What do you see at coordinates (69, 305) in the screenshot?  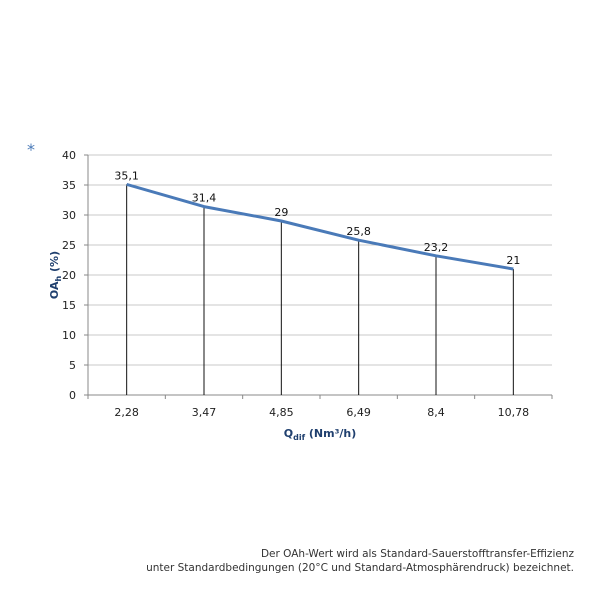 I see `y-tick-label: 15` at bounding box center [69, 305].